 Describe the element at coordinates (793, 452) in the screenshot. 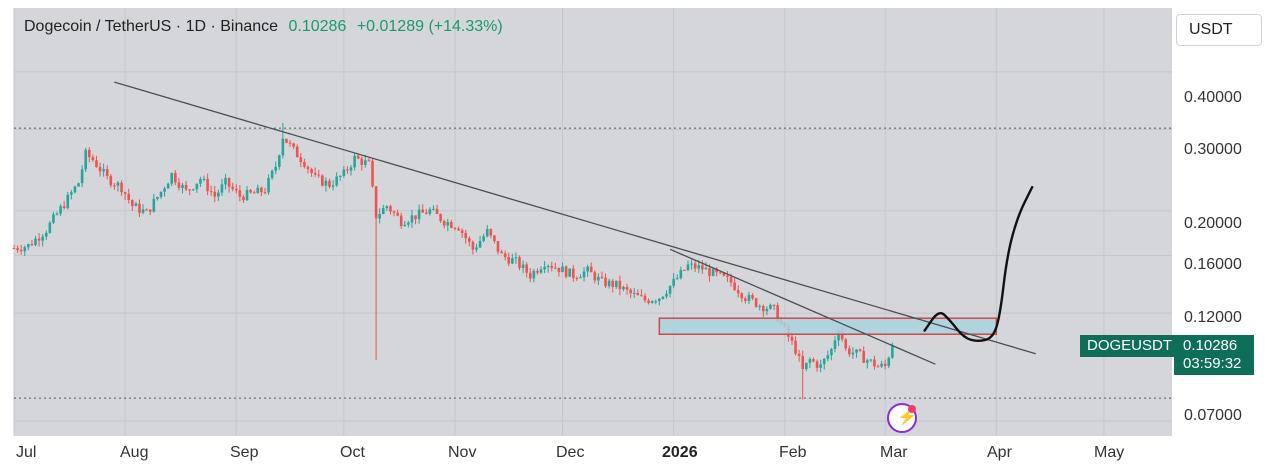

I see `x-tick-label: Feb` at that location.